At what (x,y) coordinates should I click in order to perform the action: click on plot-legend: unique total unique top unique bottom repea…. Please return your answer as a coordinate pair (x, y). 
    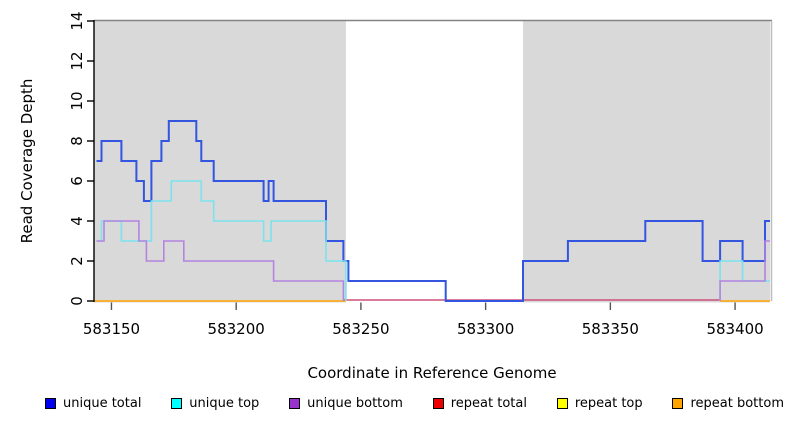
    Looking at the image, I should click on (414, 403).